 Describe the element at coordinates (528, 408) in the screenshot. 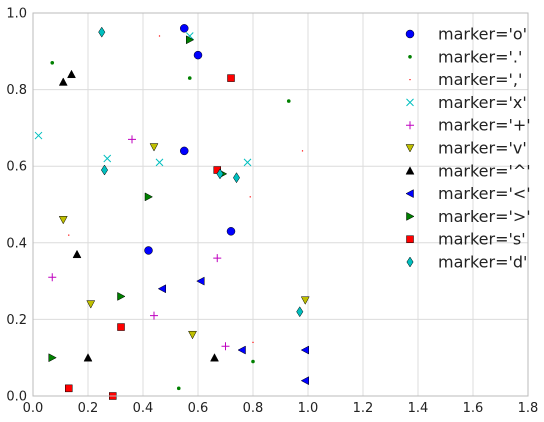

I see `x-tick-label: 1.8` at that location.